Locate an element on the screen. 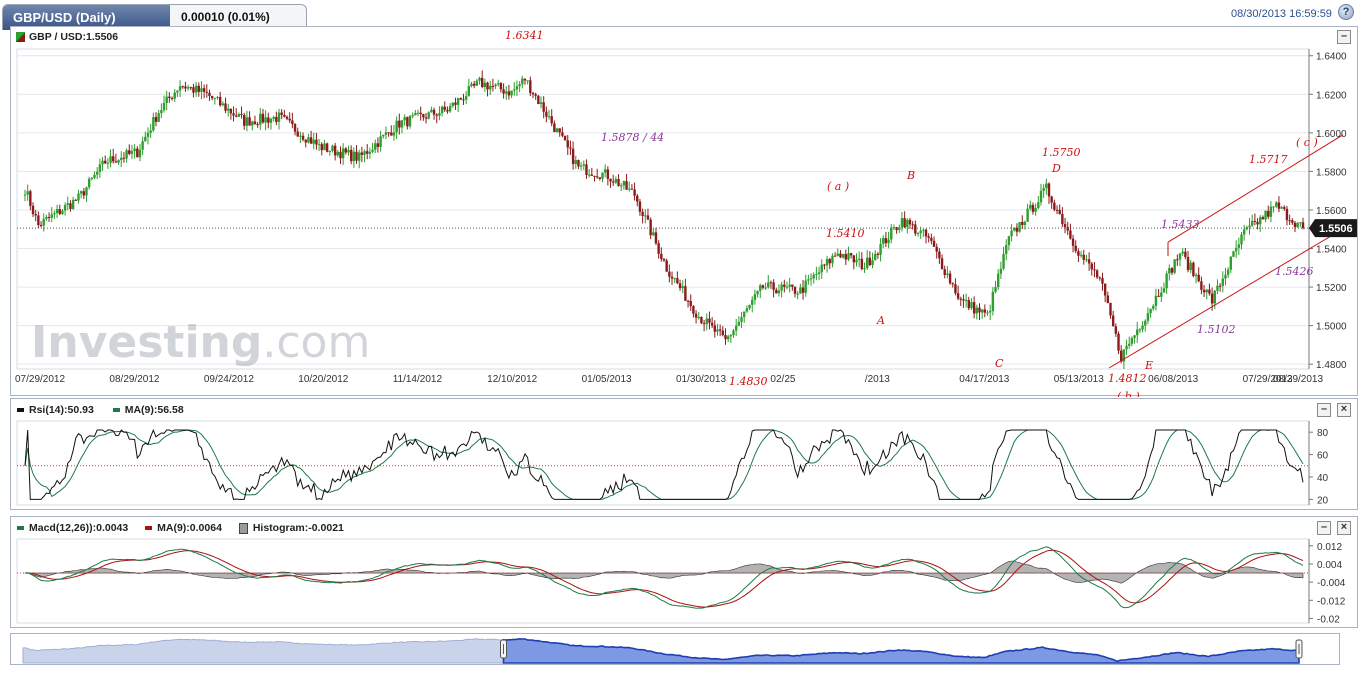 This screenshot has height=675, width=1366. minimize-macd-button: – is located at coordinates (1324, 528).